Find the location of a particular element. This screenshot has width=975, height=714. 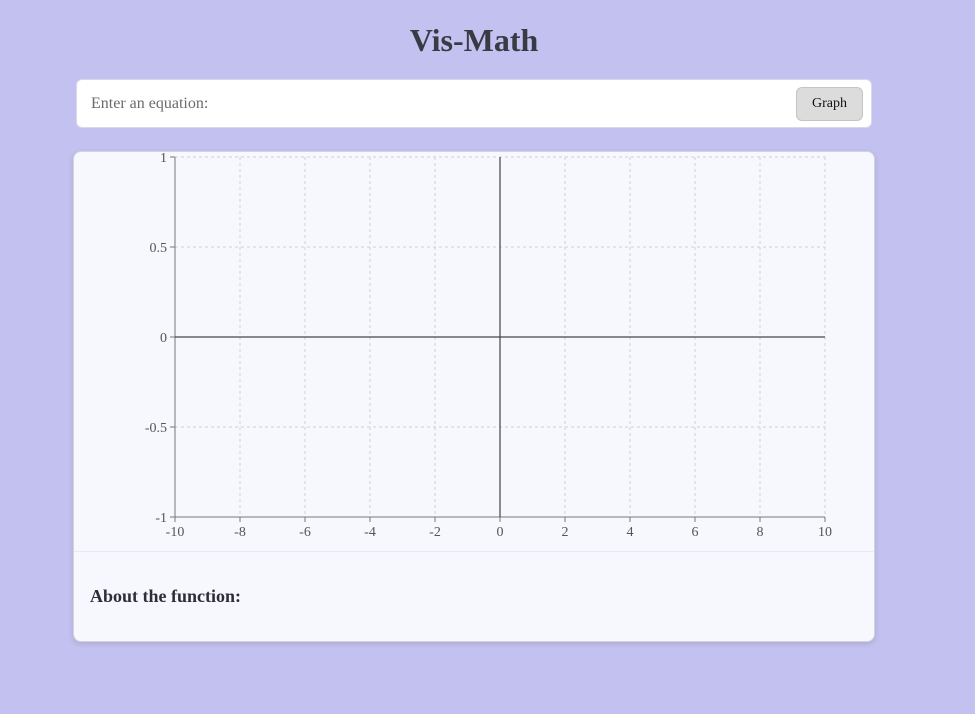

equation-input is located at coordinates (441, 104).